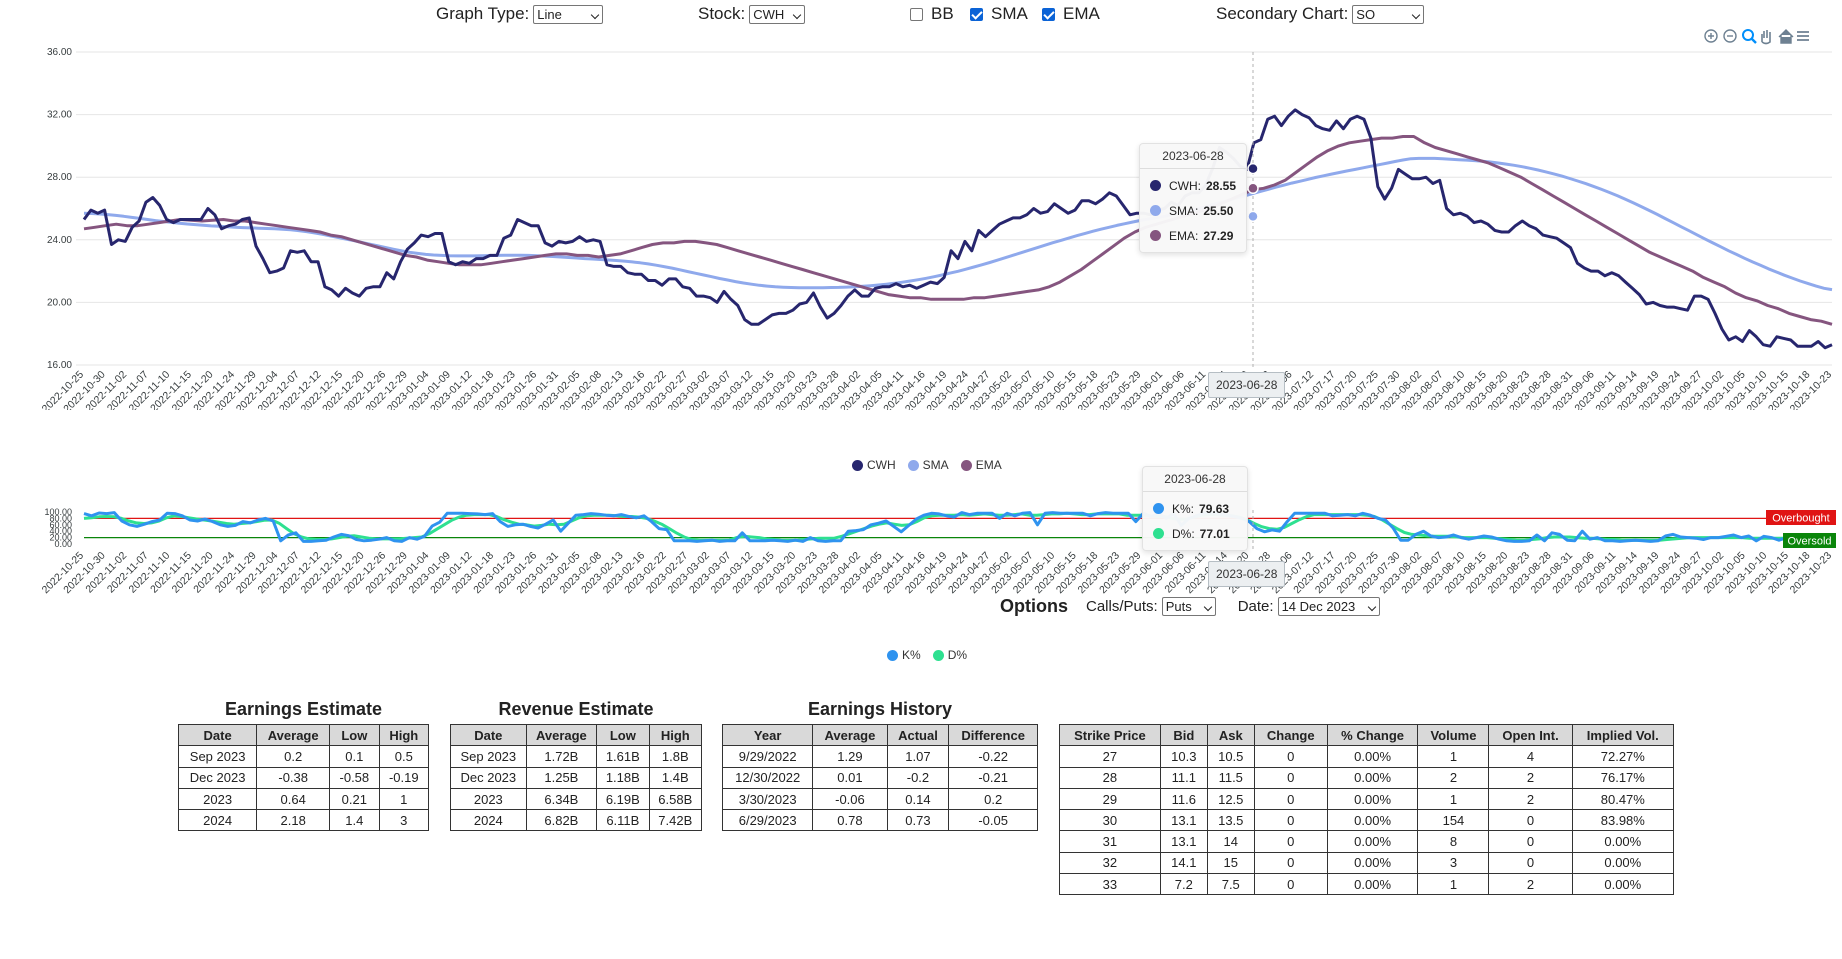 This screenshot has height=959, width=1842. What do you see at coordinates (1193, 210) in the screenshot?
I see `price-tooltip-row-sma: SMA: 25.50` at bounding box center [1193, 210].